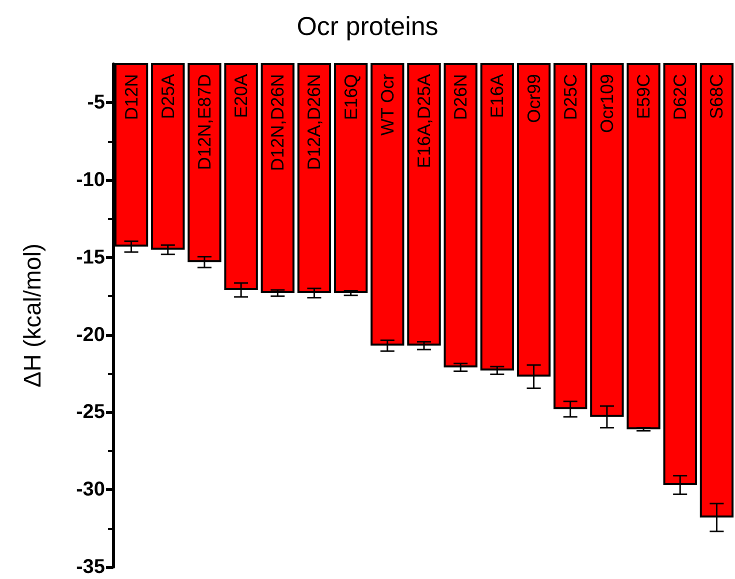 Image resolution: width=735 pixels, height=579 pixels. Describe the element at coordinates (606, 104) in the screenshot. I see `x-tick-label: Ocr109` at that location.